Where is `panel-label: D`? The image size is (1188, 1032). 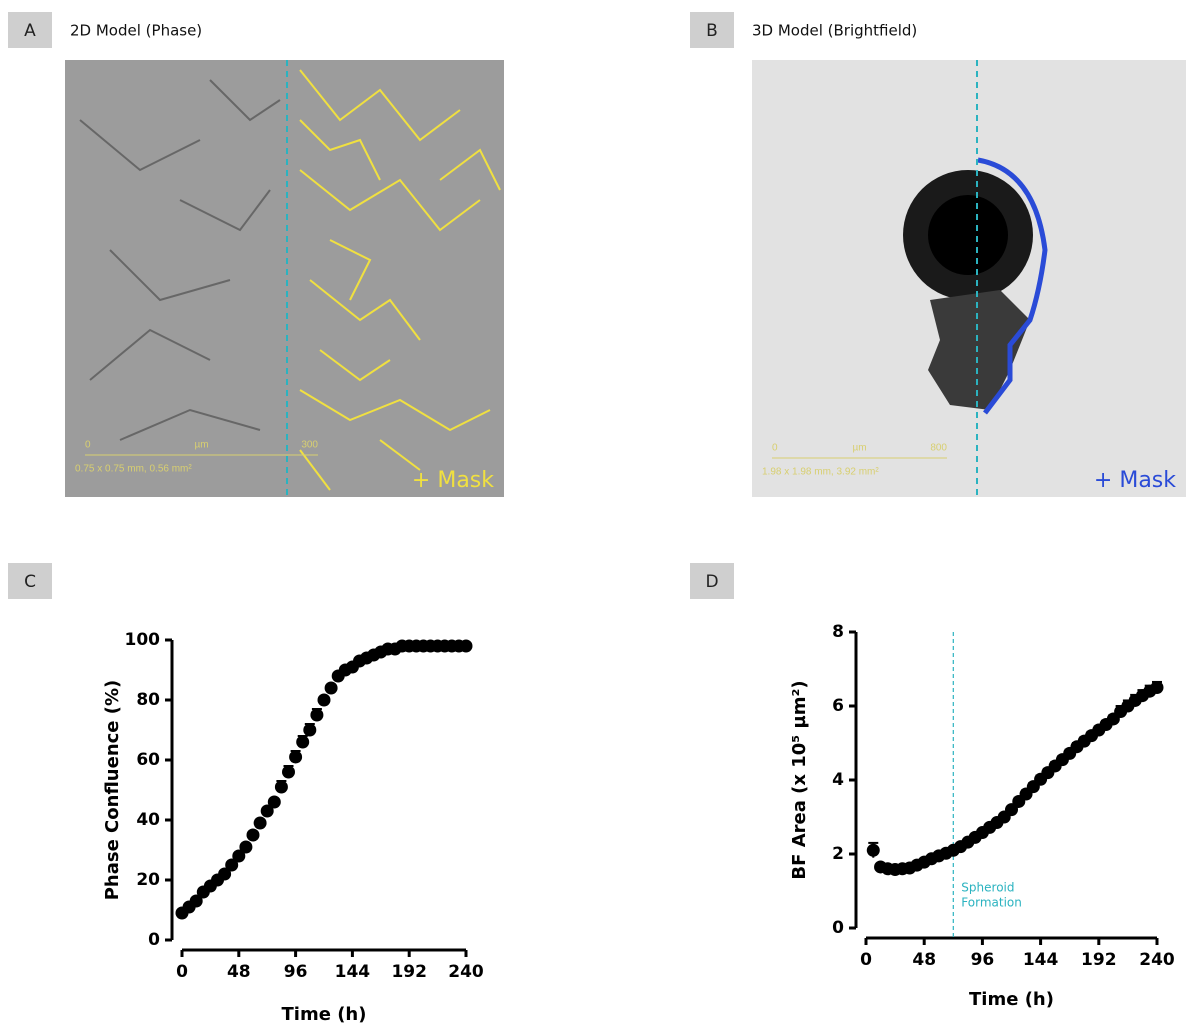 panel-label: D is located at coordinates (711, 582).